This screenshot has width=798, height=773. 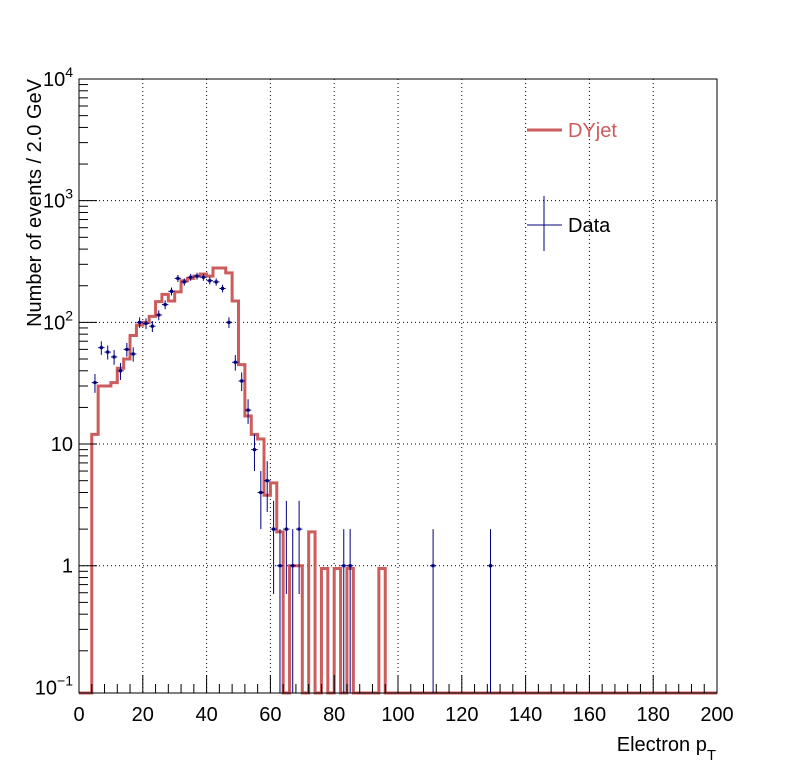 I want to click on x-tick-label: 60, so click(x=270, y=715).